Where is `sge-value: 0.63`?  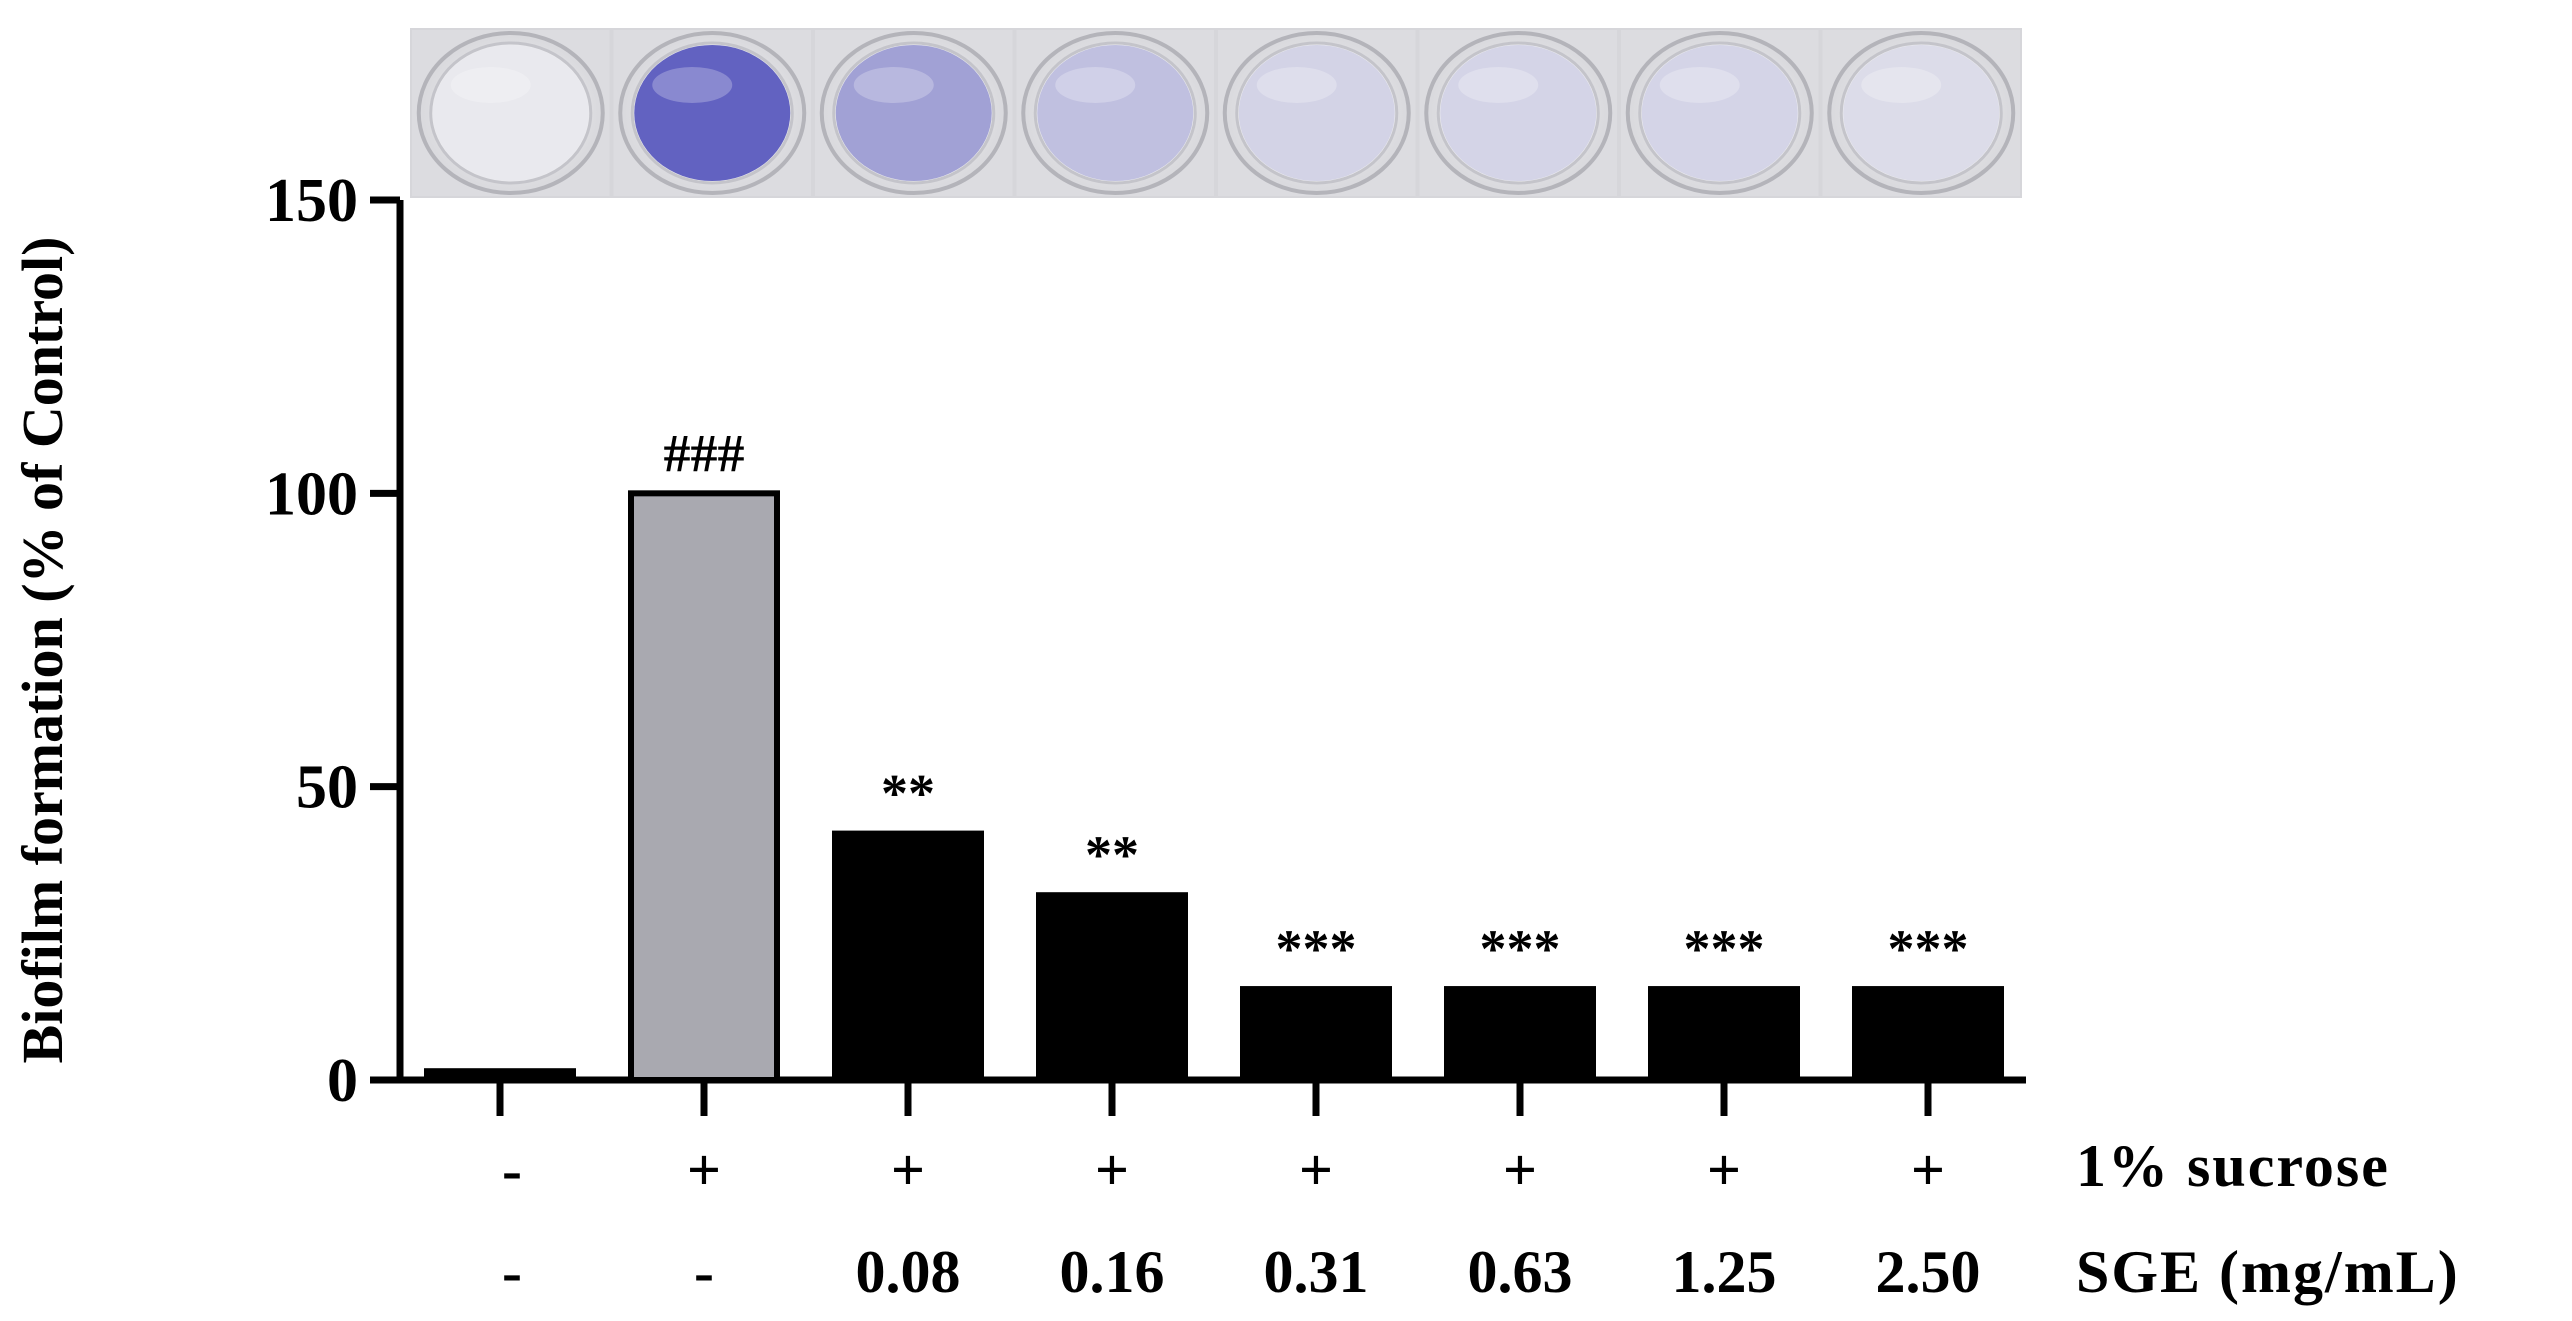 sge-value: 0.63 is located at coordinates (1520, 1272).